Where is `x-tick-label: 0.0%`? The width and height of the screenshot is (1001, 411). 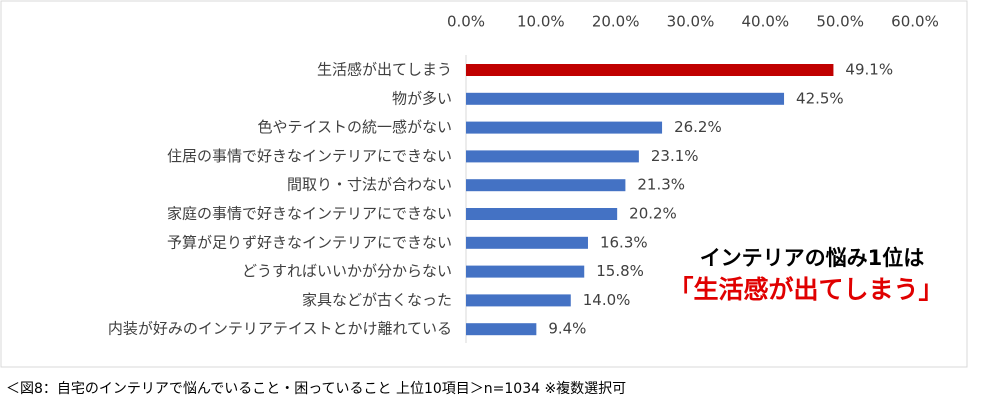
x-tick-label: 0.0% is located at coordinates (466, 22).